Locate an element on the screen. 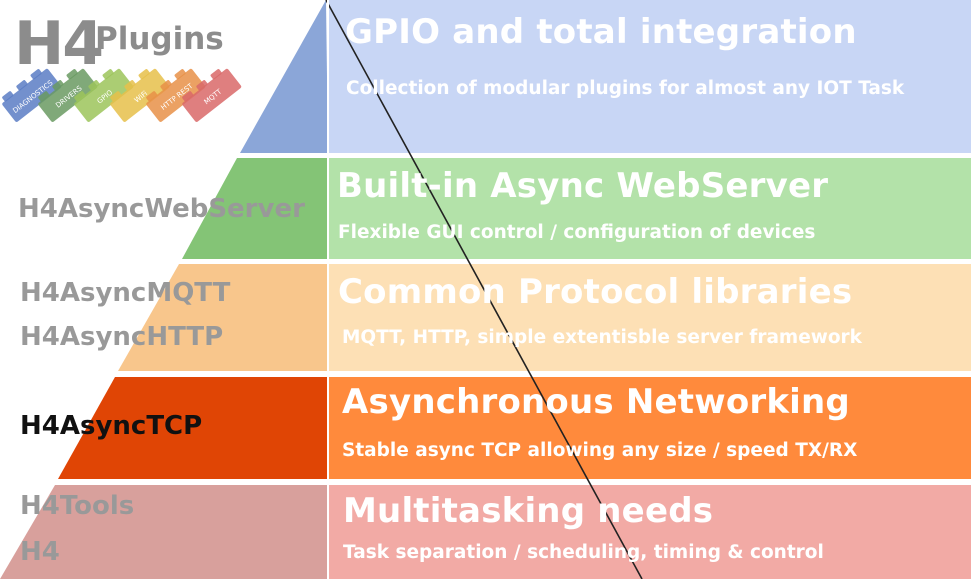 The height and width of the screenshot is (579, 971). library-h4asyncmqtt: H4AsyncMQTT is located at coordinates (125, 293).